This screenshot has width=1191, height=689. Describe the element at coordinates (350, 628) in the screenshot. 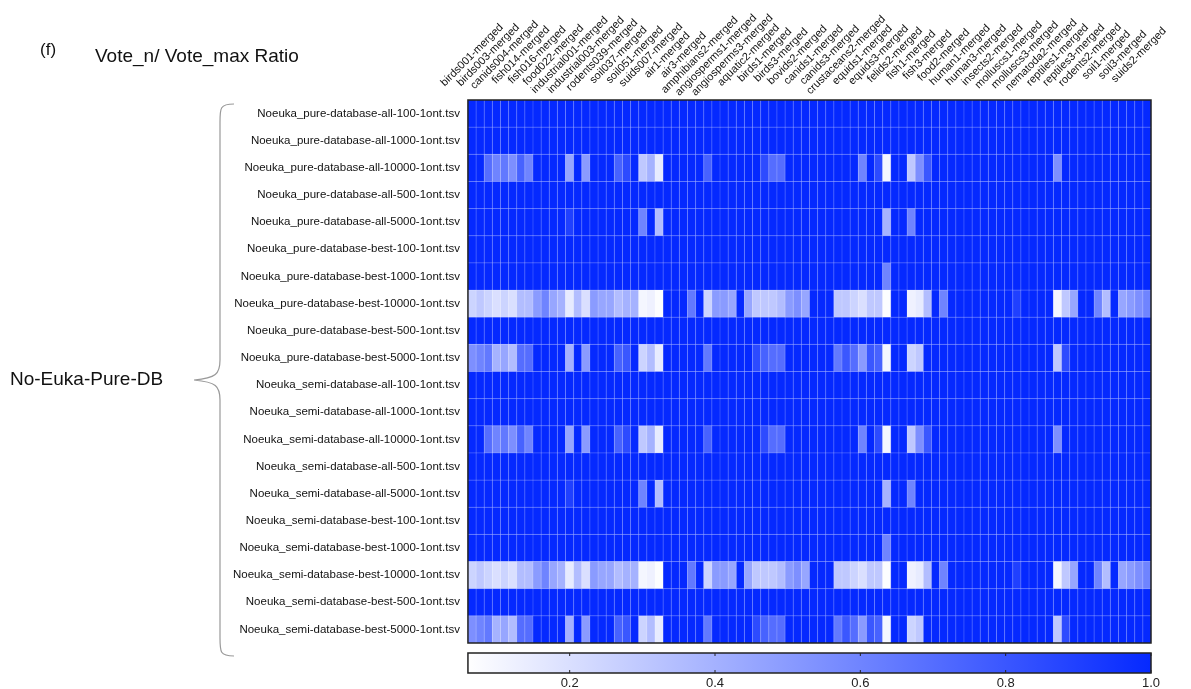

I see `y-tick-label: Noeuka_semi-database-best-5000-1ont.tsv` at that location.